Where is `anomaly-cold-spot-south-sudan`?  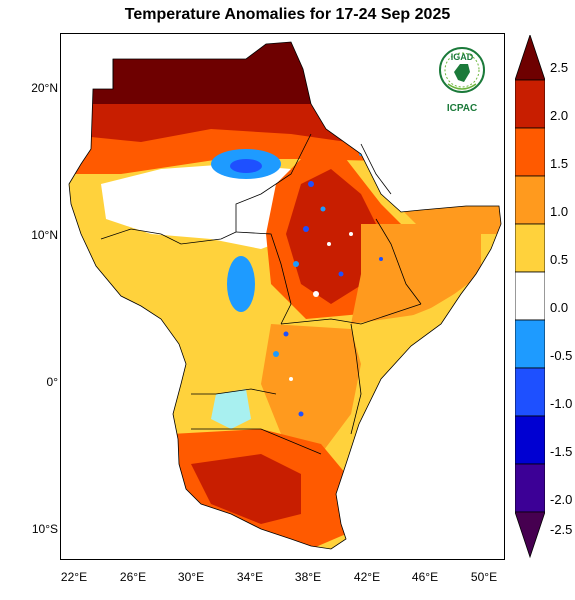
anomaly-cold-spot-south-sudan is located at coordinates (241, 284).